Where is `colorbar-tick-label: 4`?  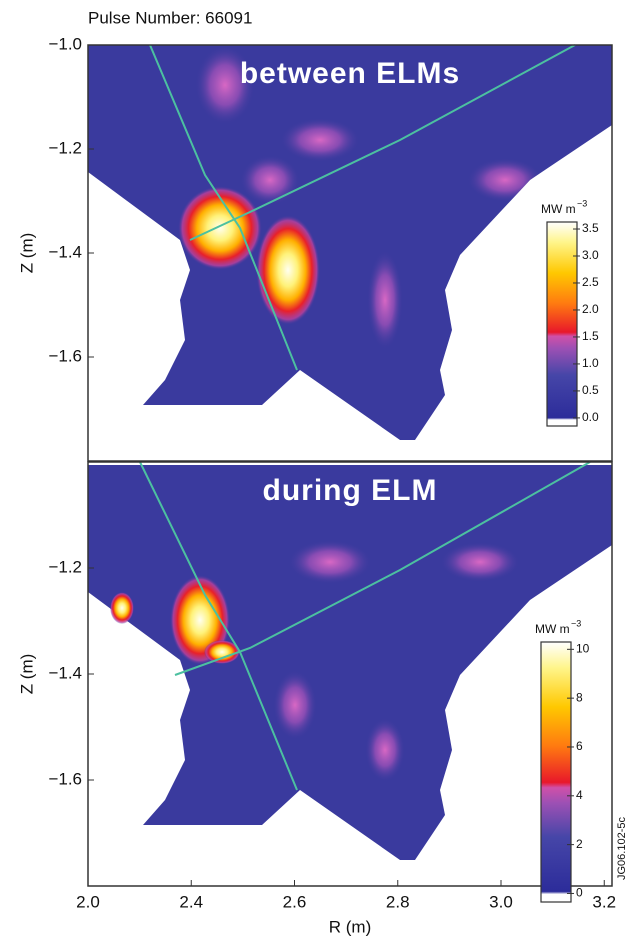
colorbar-tick-label: 4 is located at coordinates (579, 795).